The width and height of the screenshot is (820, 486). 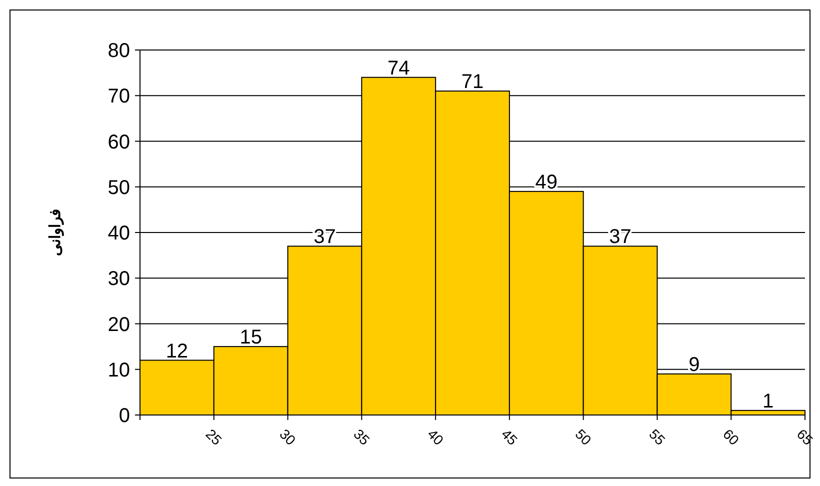 What do you see at coordinates (214, 437) in the screenshot?
I see `x-tick-label: 25` at bounding box center [214, 437].